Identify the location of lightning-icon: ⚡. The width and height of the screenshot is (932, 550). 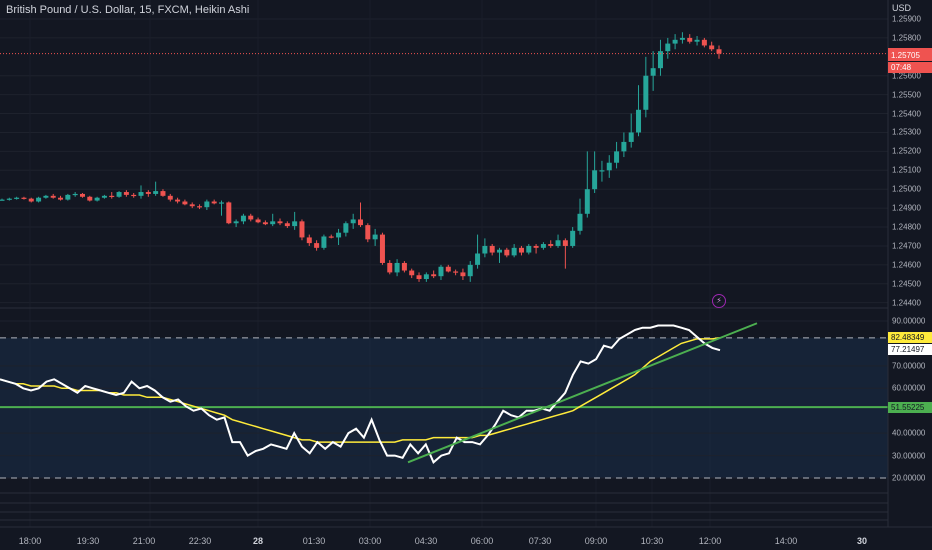
(719, 301).